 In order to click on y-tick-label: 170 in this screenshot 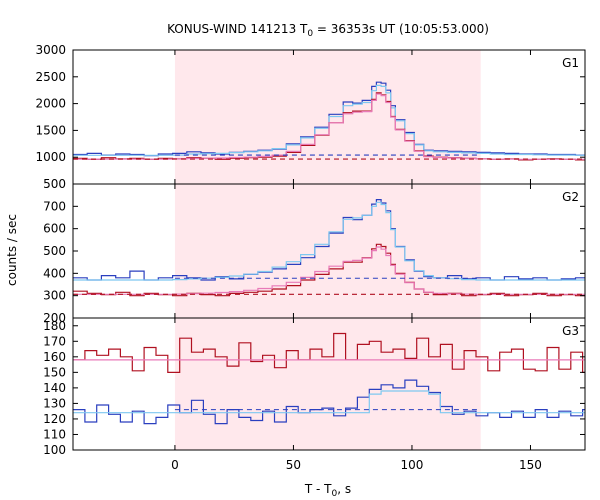, I will do `click(54, 341)`.